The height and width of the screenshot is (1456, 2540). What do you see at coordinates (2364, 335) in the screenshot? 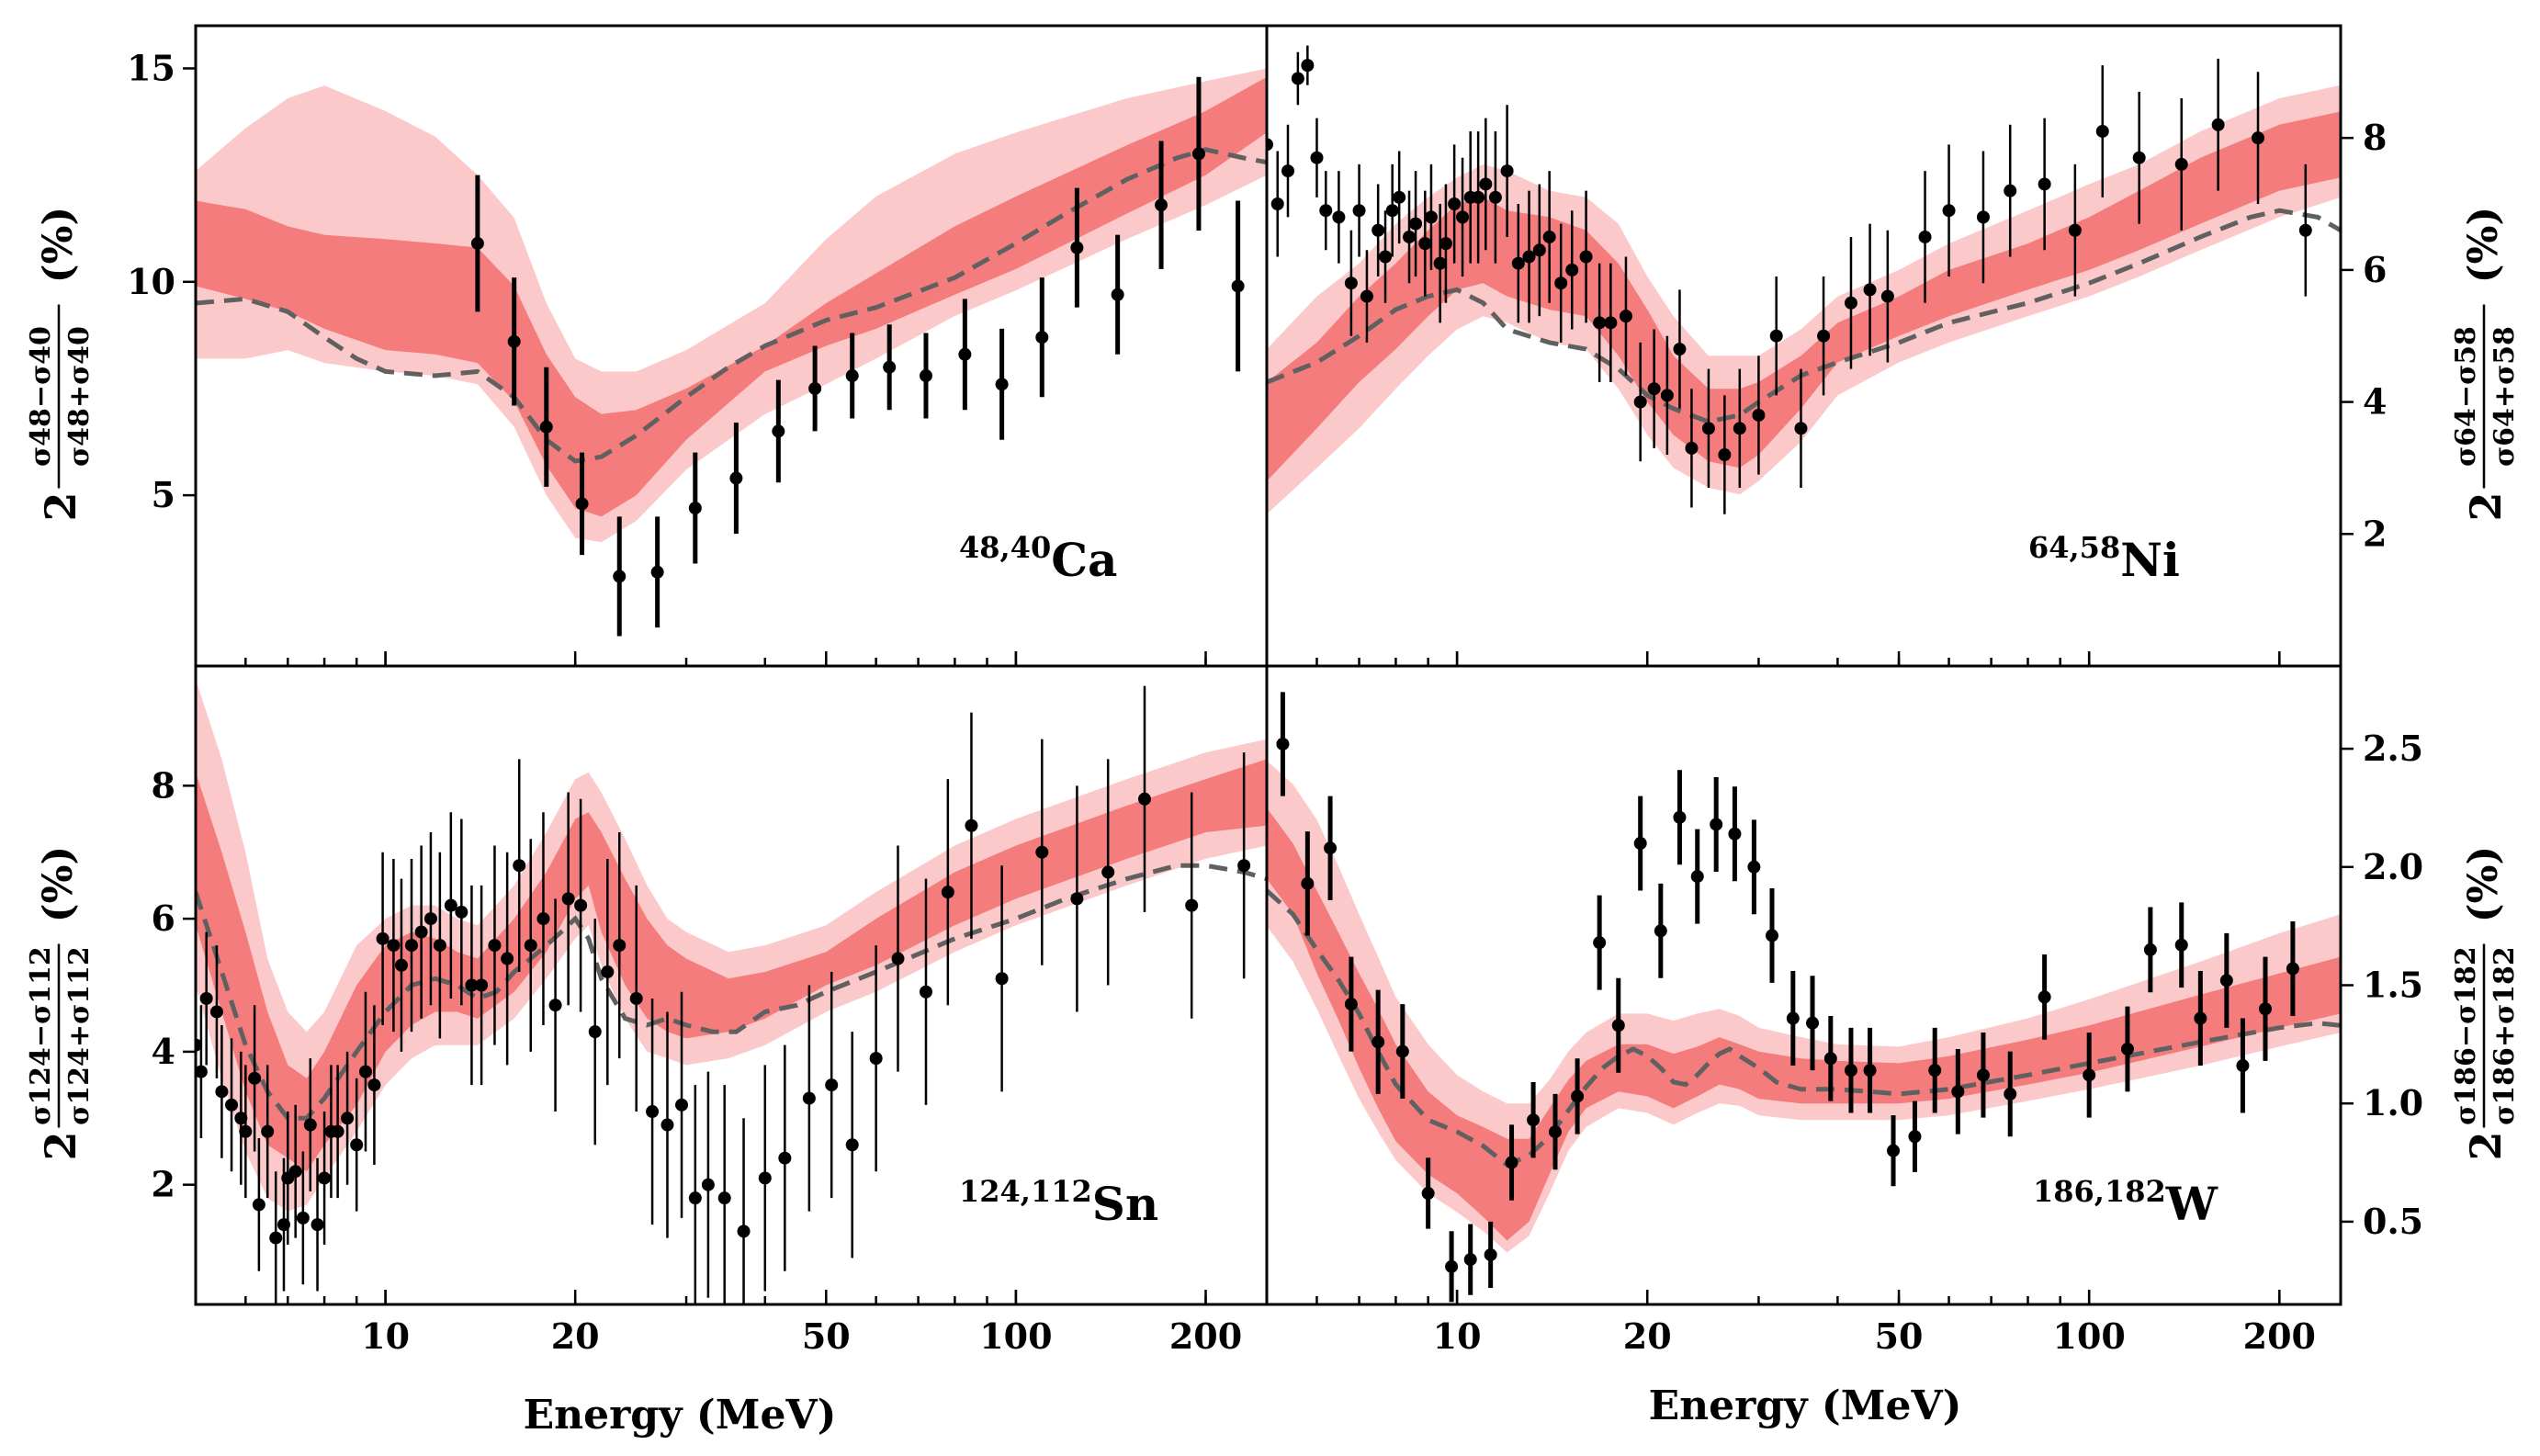
I see `ni-y-ticks: 2 4 6 8` at bounding box center [2364, 335].